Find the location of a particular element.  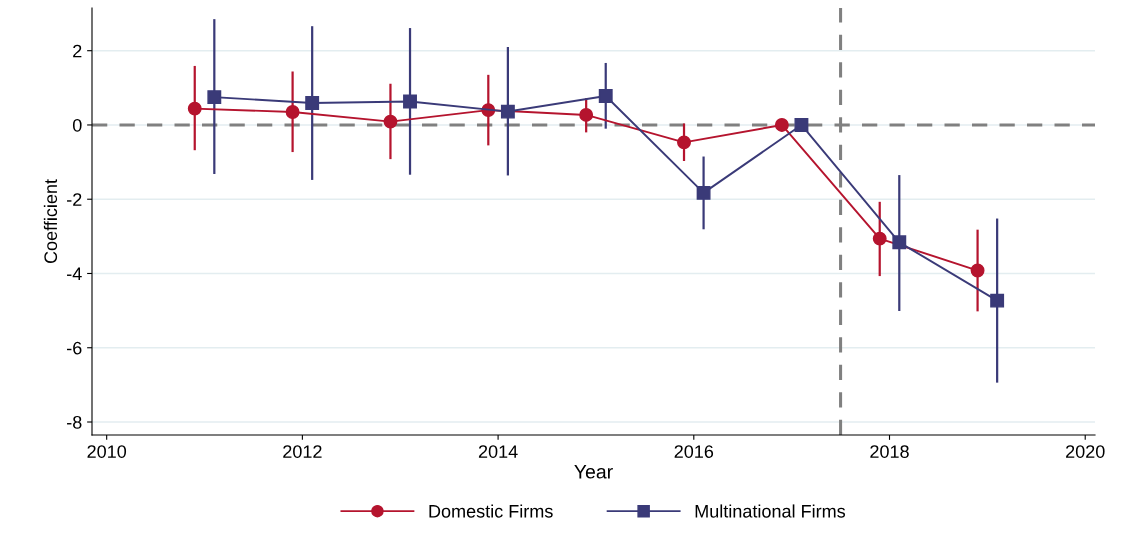

x-axis-title: Year is located at coordinates (593, 472).